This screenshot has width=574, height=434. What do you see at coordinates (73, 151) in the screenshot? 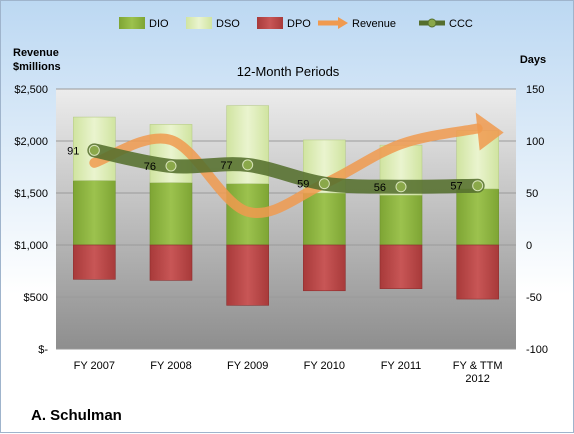
I see `ccc-data-label: 91` at bounding box center [73, 151].